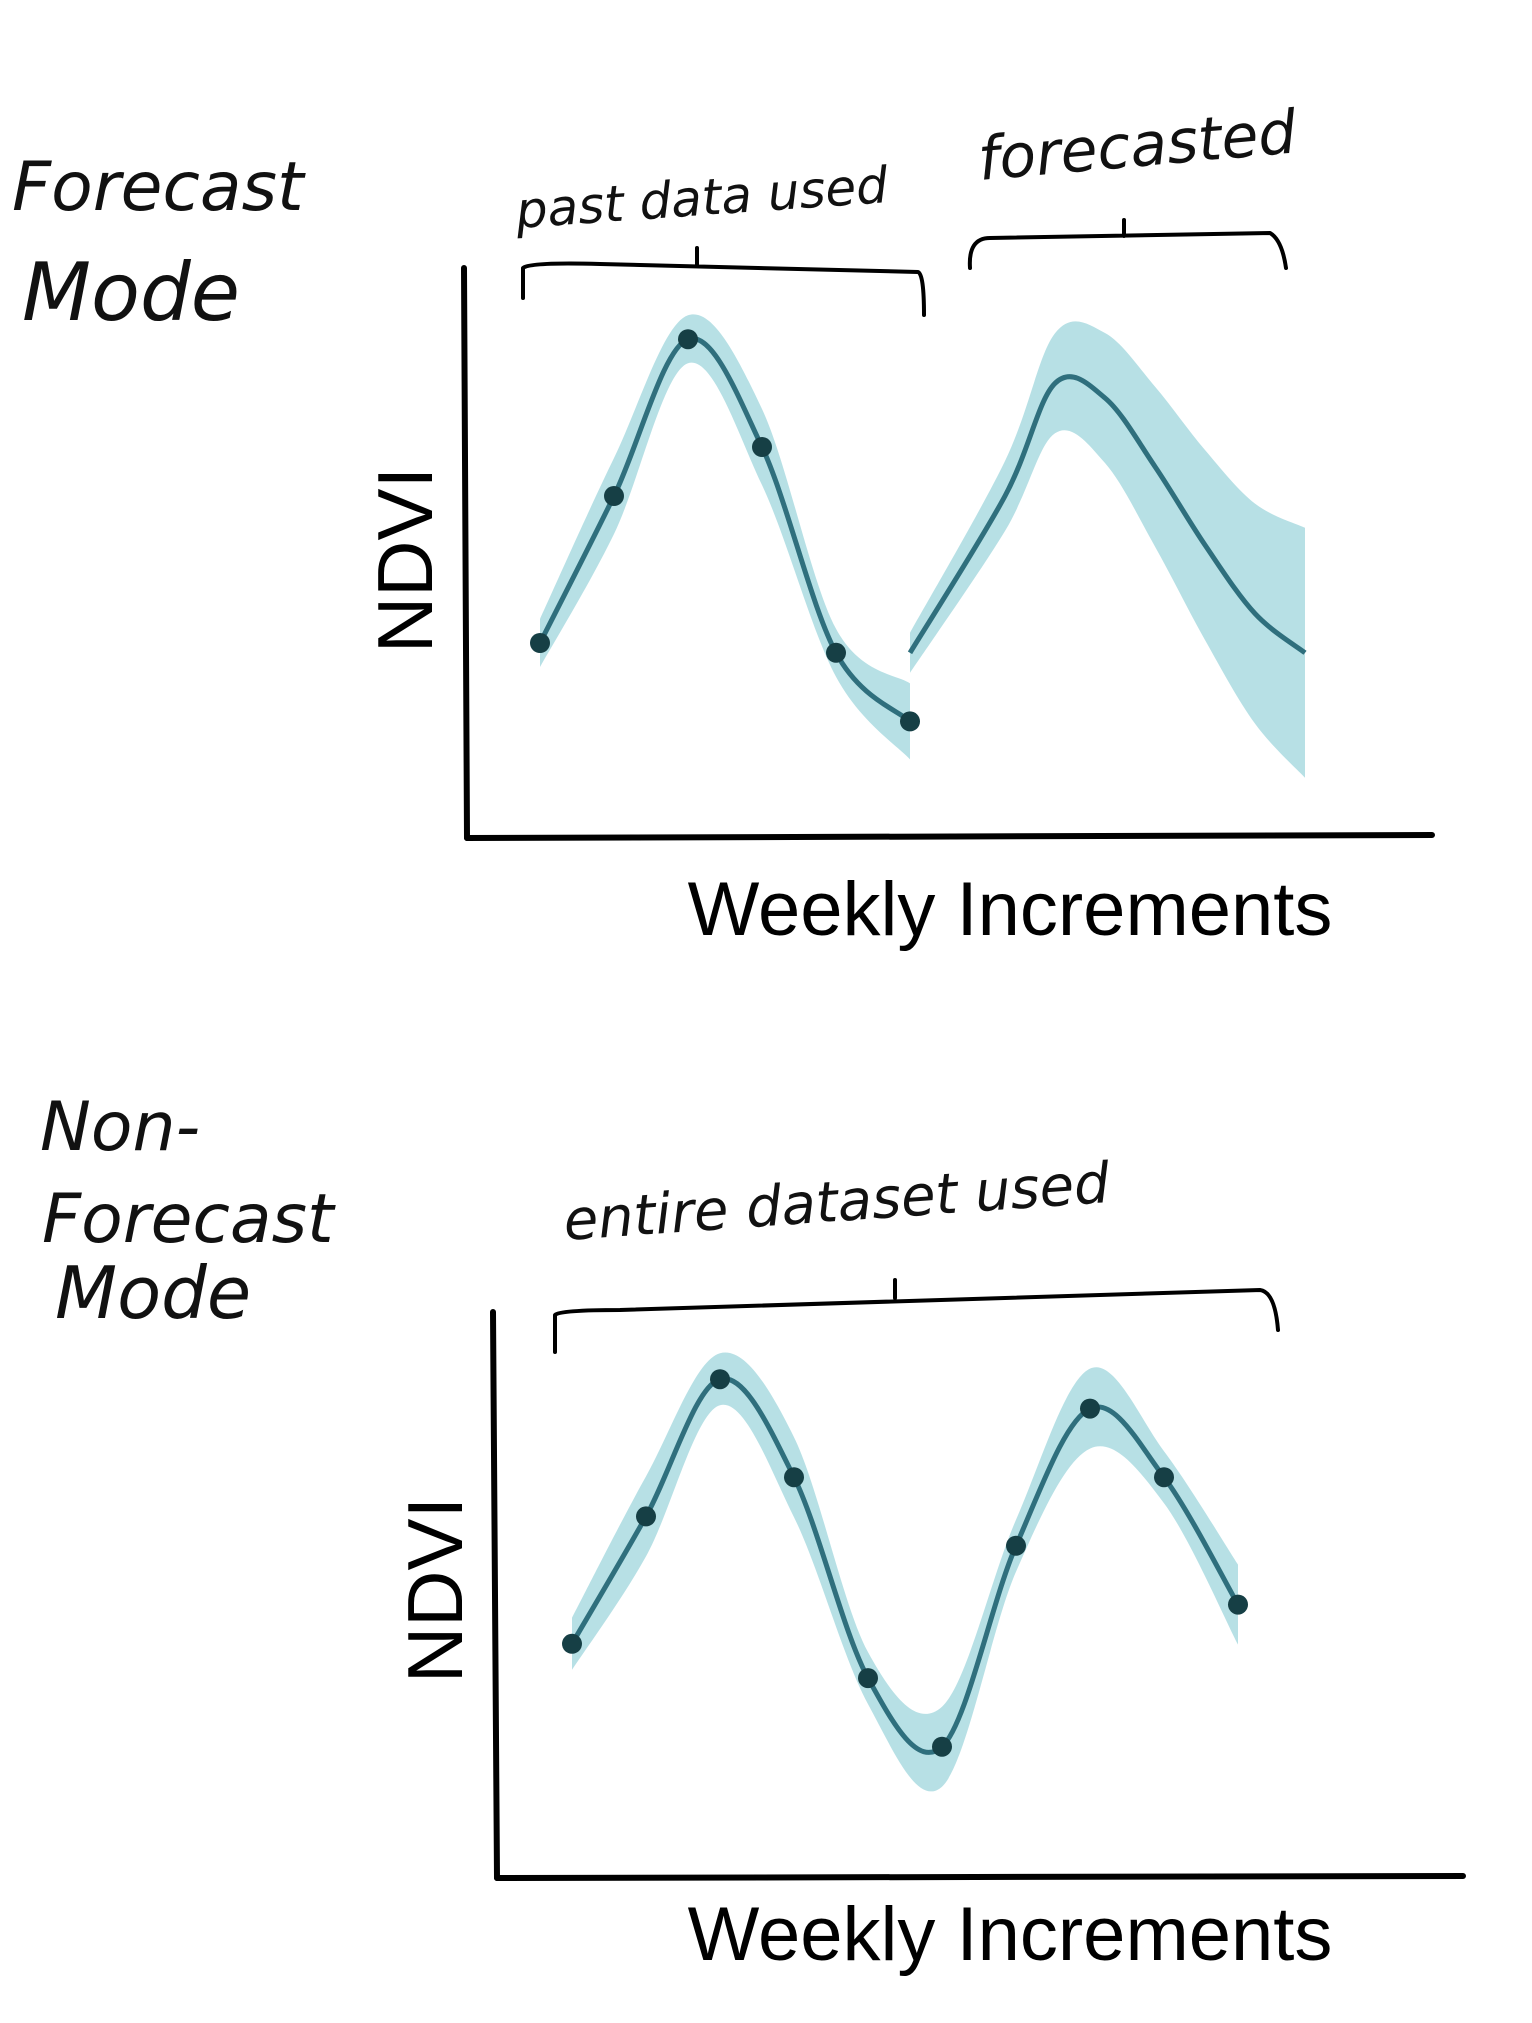  Describe the element at coordinates (189, 1219) in the screenshot. I see `non-forecast-mode-label-line-2: Forecast` at that location.